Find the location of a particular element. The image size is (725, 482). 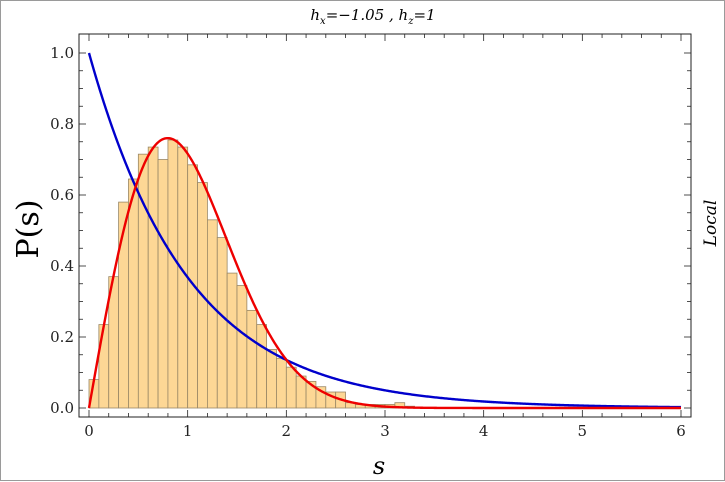

y-tick-label: 1.0 is located at coordinates (62, 53).